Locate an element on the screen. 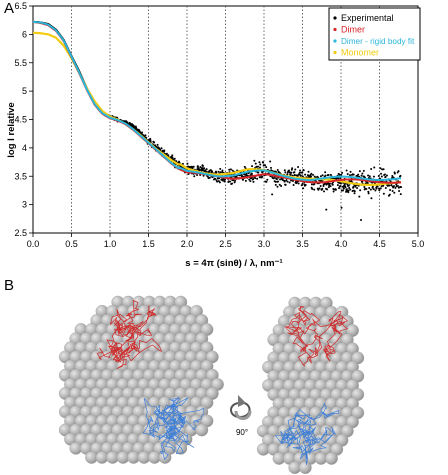 The image size is (448, 475). x-tick-label: 0.5 is located at coordinates (71, 244).